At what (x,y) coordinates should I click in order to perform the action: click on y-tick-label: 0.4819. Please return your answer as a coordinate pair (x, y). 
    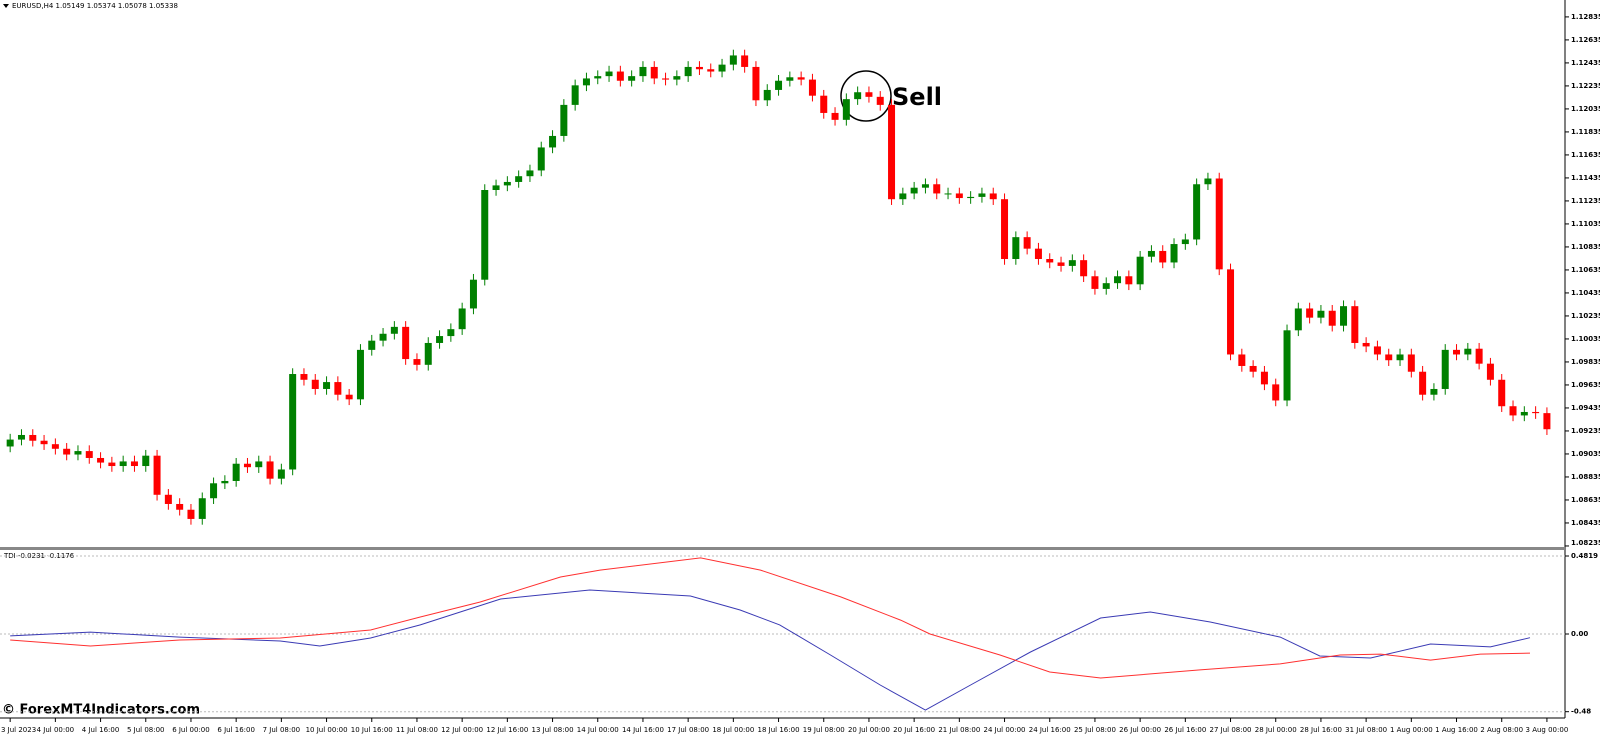
    Looking at the image, I should click on (1584, 556).